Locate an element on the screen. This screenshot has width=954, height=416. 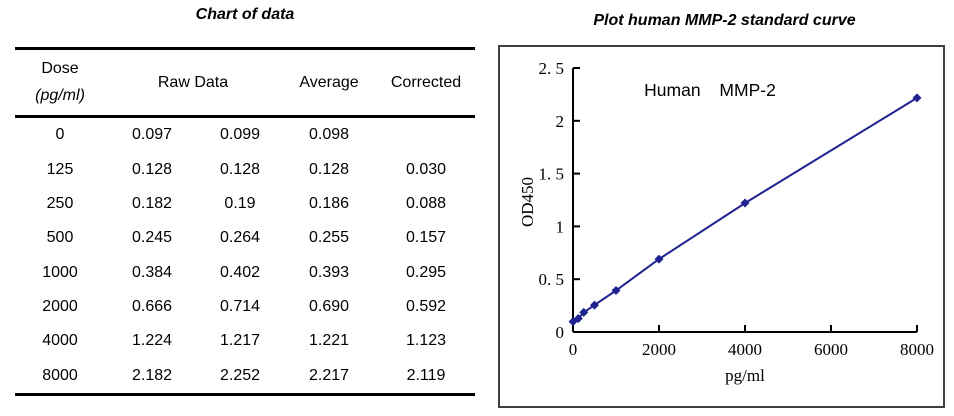
table-title: Chart of data is located at coordinates (245, 14).